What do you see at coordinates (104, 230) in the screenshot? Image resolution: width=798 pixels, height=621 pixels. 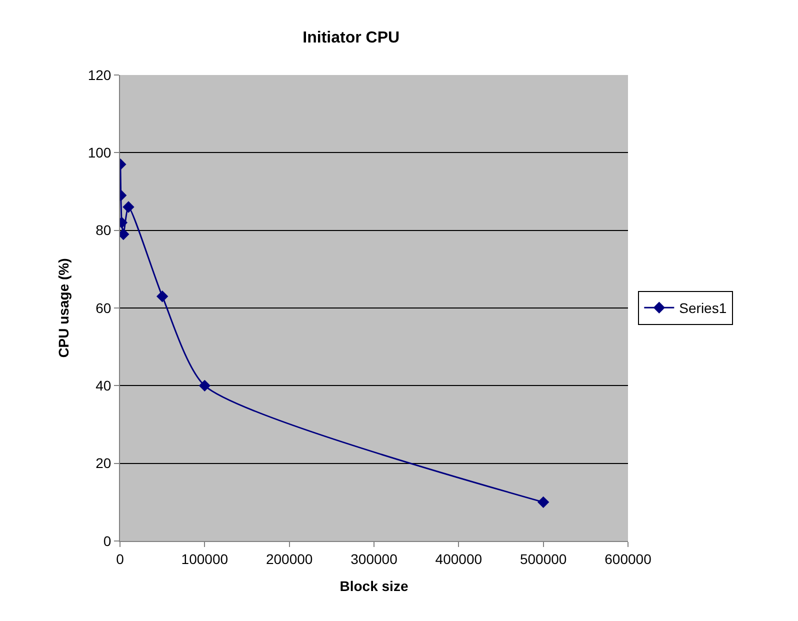 I see `y-tick-label: 80` at bounding box center [104, 230].